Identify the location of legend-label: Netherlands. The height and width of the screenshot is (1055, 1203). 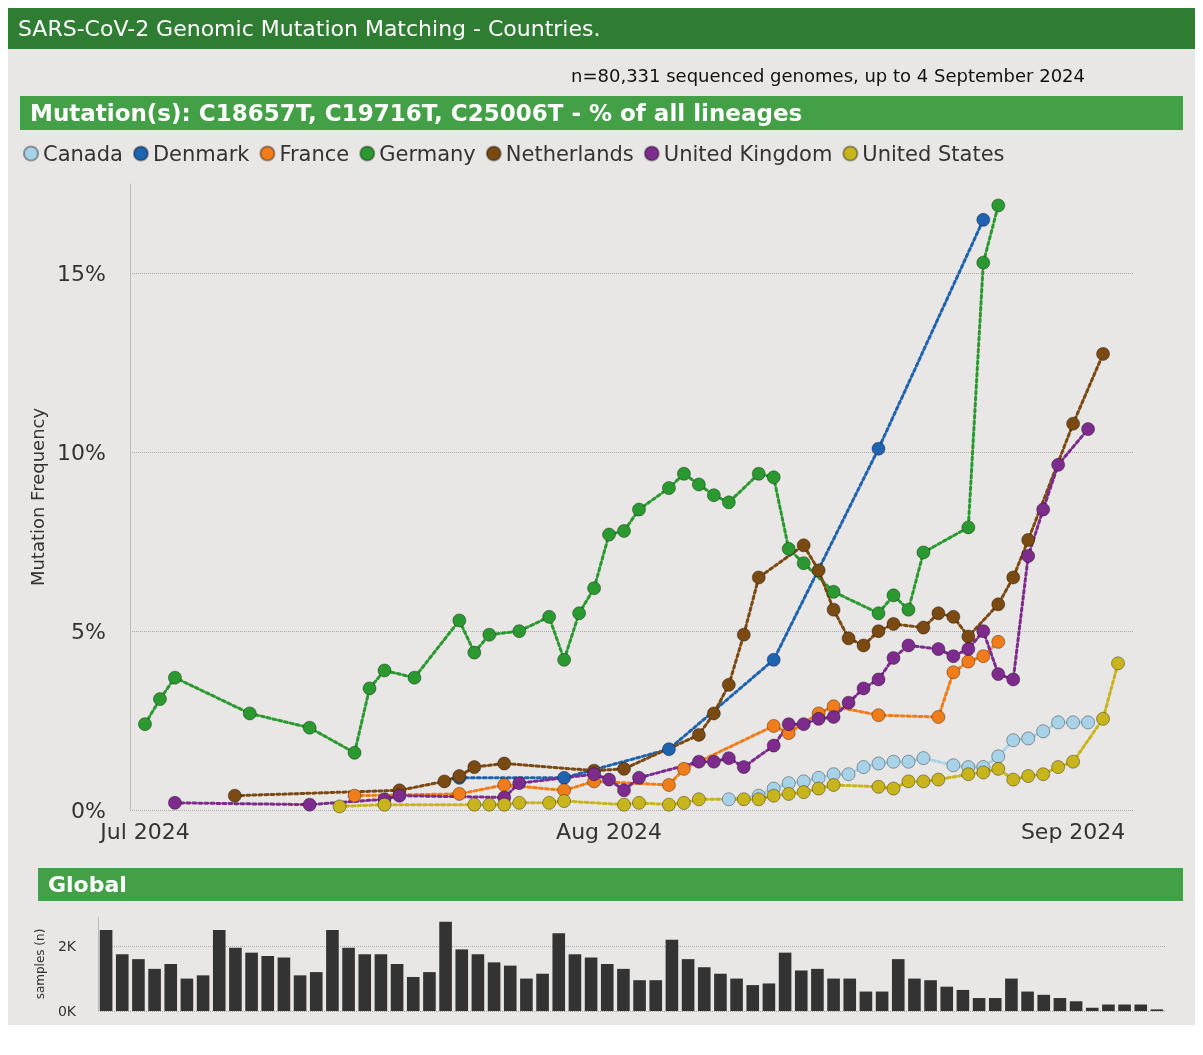
(569, 153).